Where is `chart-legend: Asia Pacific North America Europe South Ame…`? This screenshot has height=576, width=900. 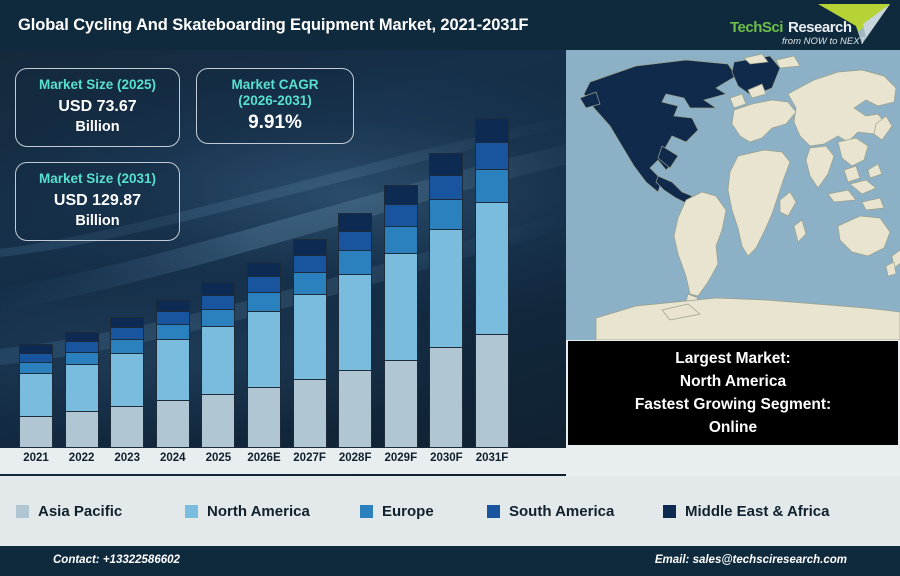 chart-legend: Asia Pacific North America Europe South Ame… is located at coordinates (450, 511).